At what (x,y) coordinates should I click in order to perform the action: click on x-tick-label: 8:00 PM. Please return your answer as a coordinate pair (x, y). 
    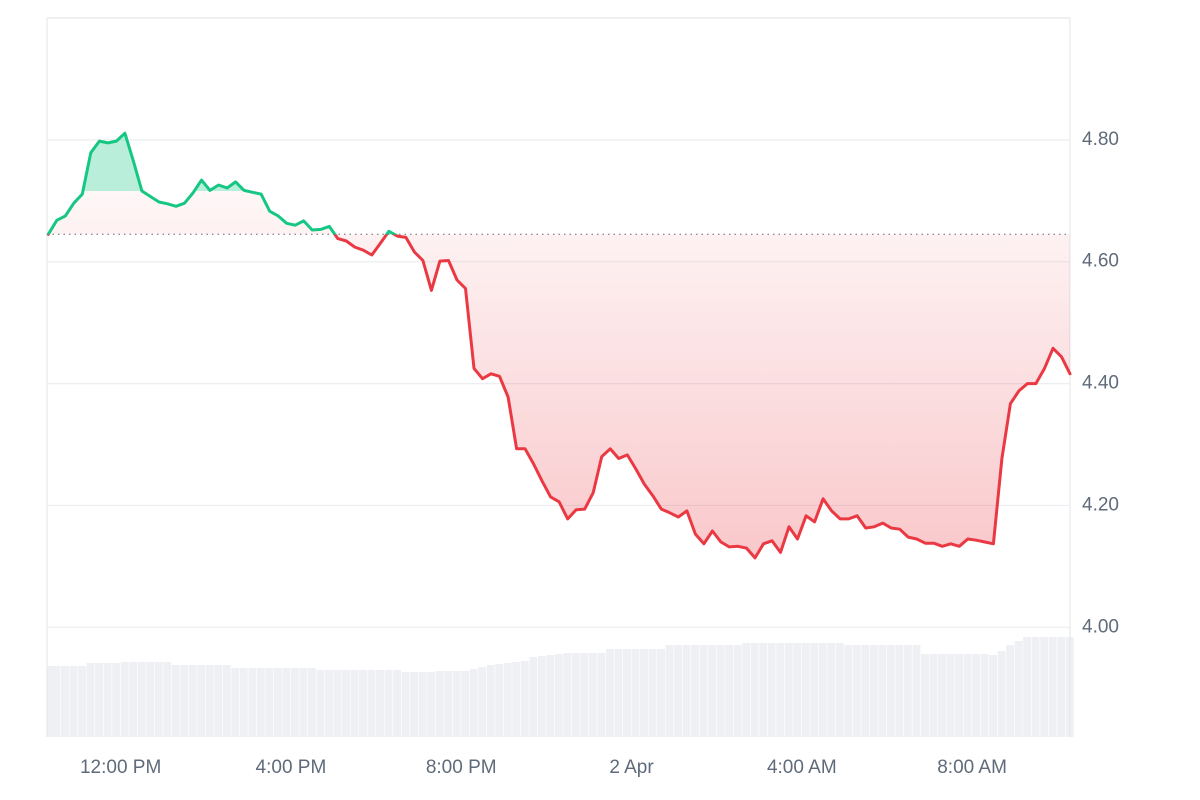
    Looking at the image, I should click on (461, 767).